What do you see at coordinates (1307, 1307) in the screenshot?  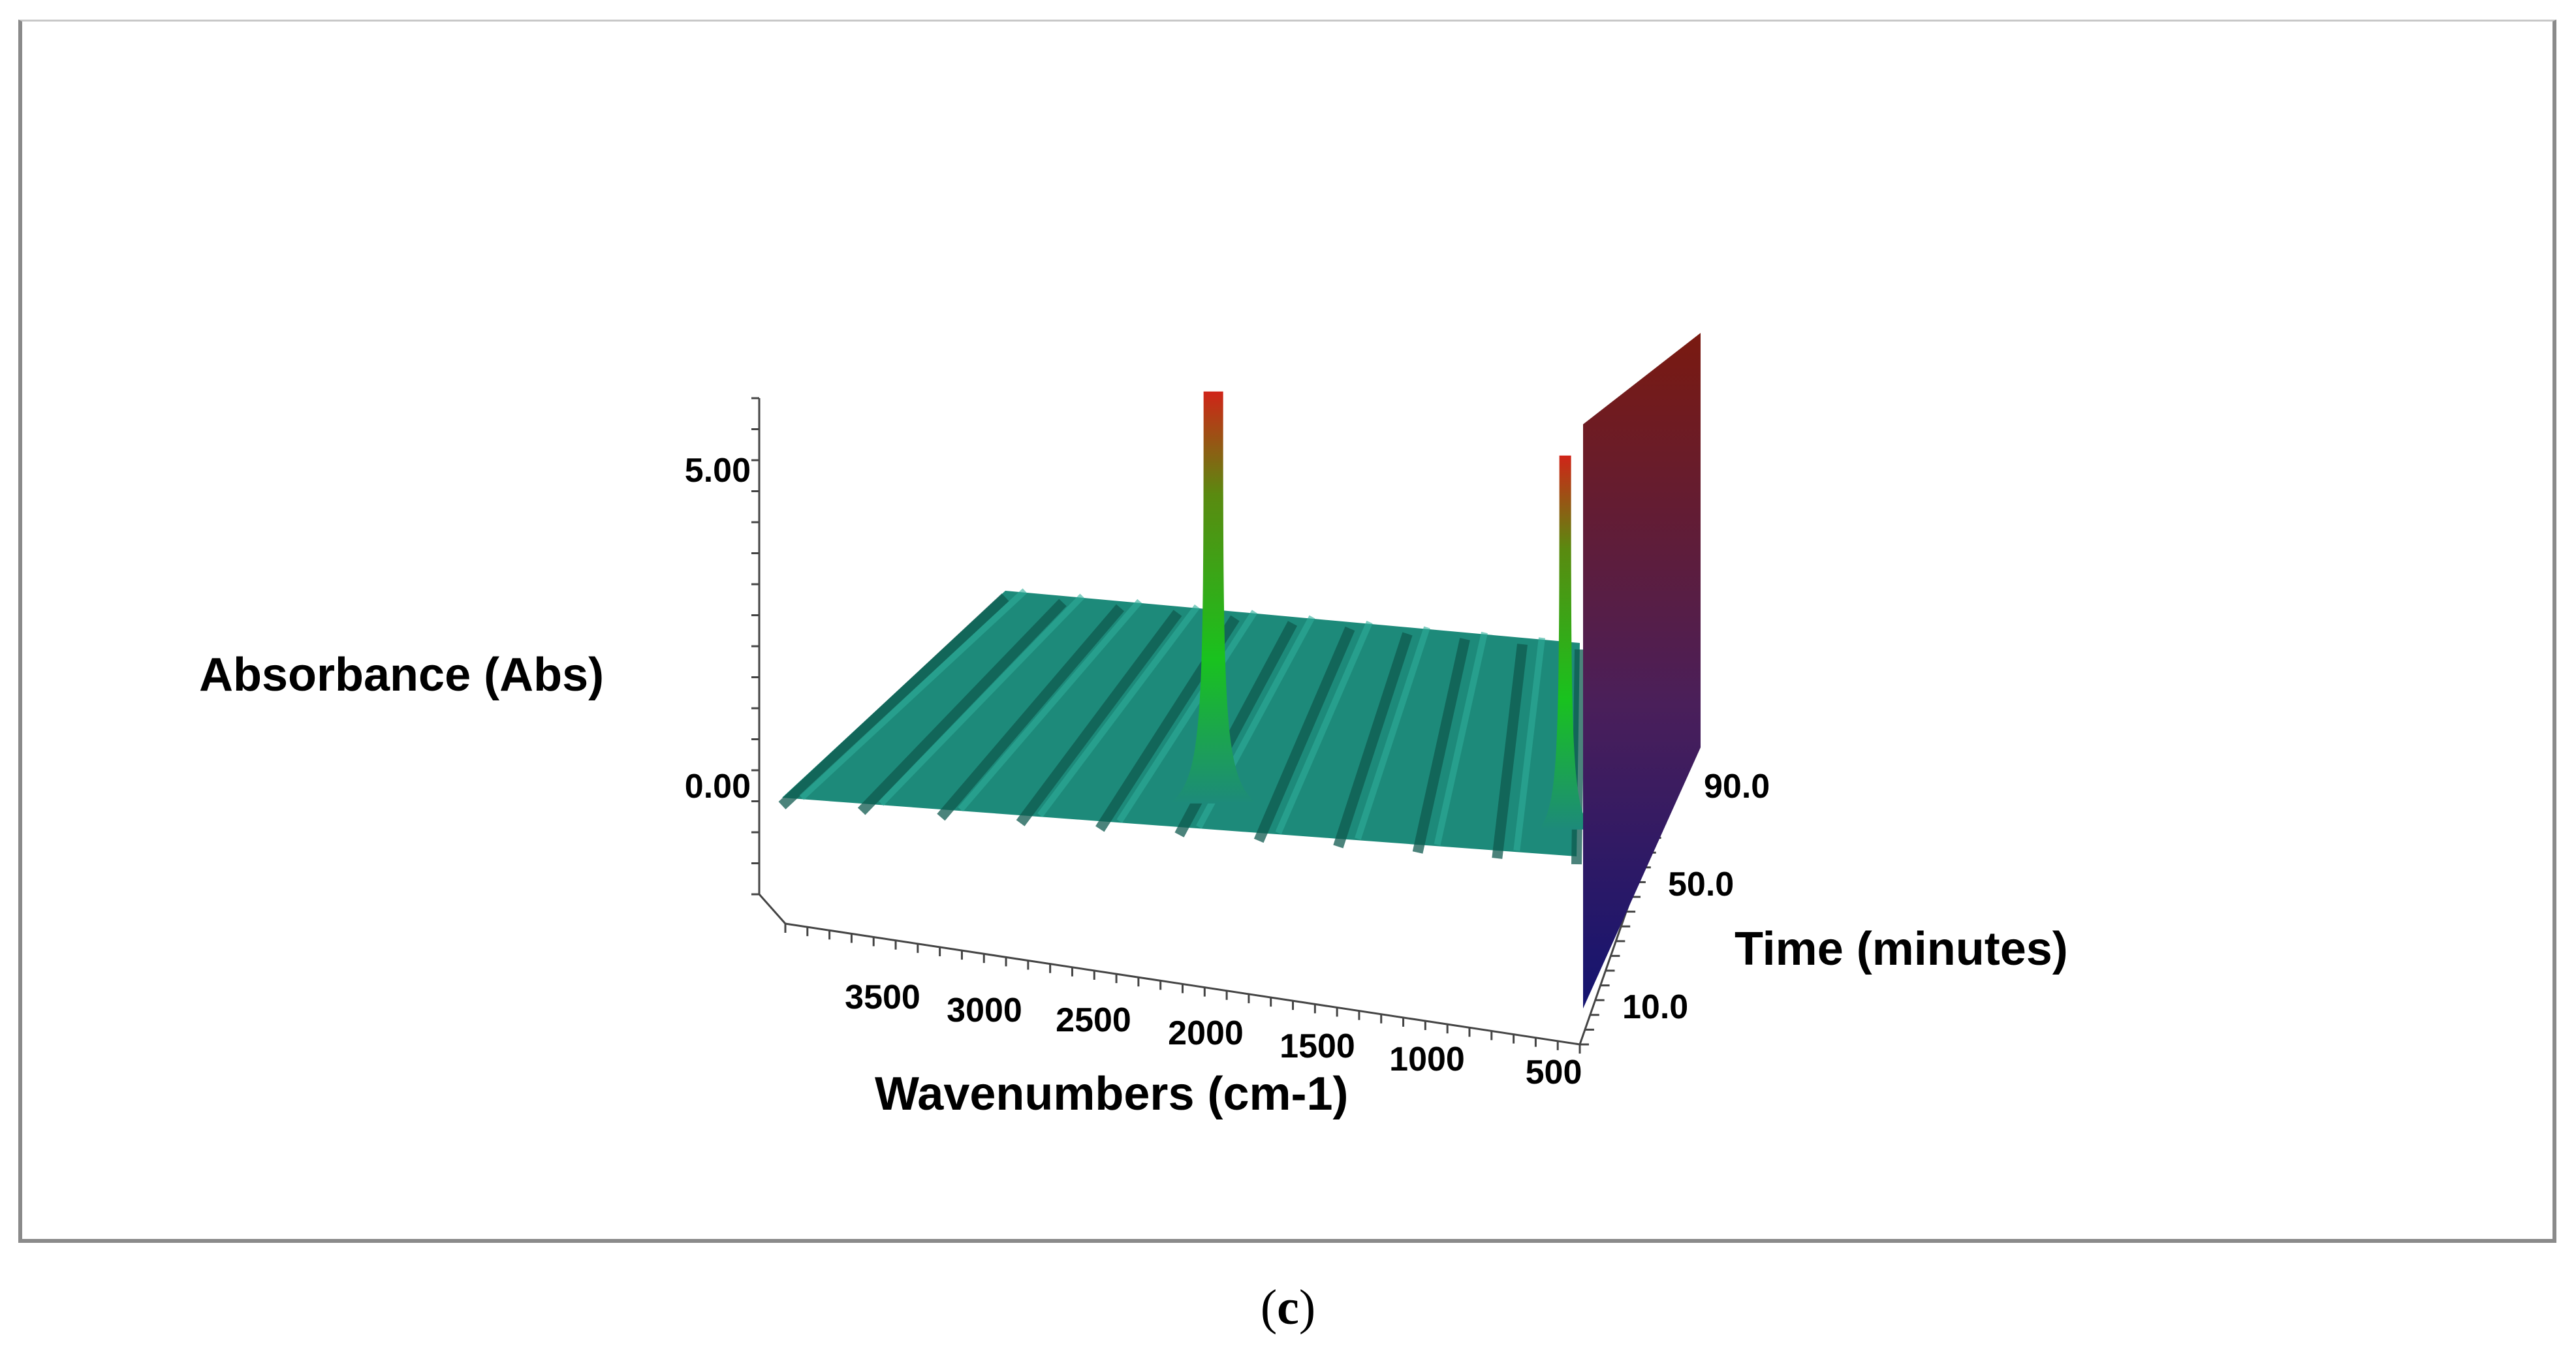 I see `panel-label-close: )` at bounding box center [1307, 1307].